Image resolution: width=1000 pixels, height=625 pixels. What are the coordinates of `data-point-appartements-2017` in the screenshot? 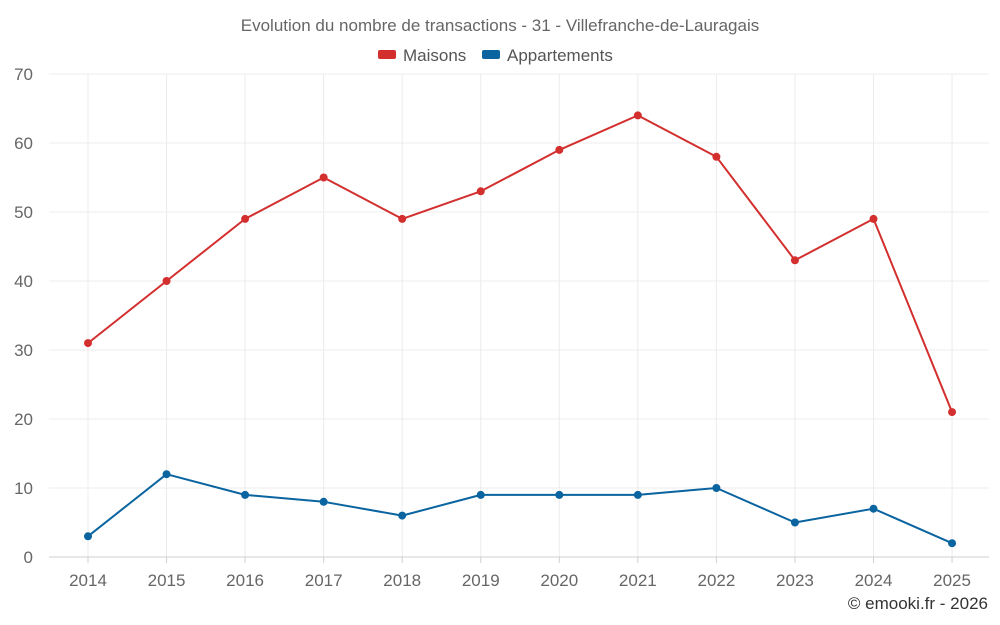 It's located at (323, 501).